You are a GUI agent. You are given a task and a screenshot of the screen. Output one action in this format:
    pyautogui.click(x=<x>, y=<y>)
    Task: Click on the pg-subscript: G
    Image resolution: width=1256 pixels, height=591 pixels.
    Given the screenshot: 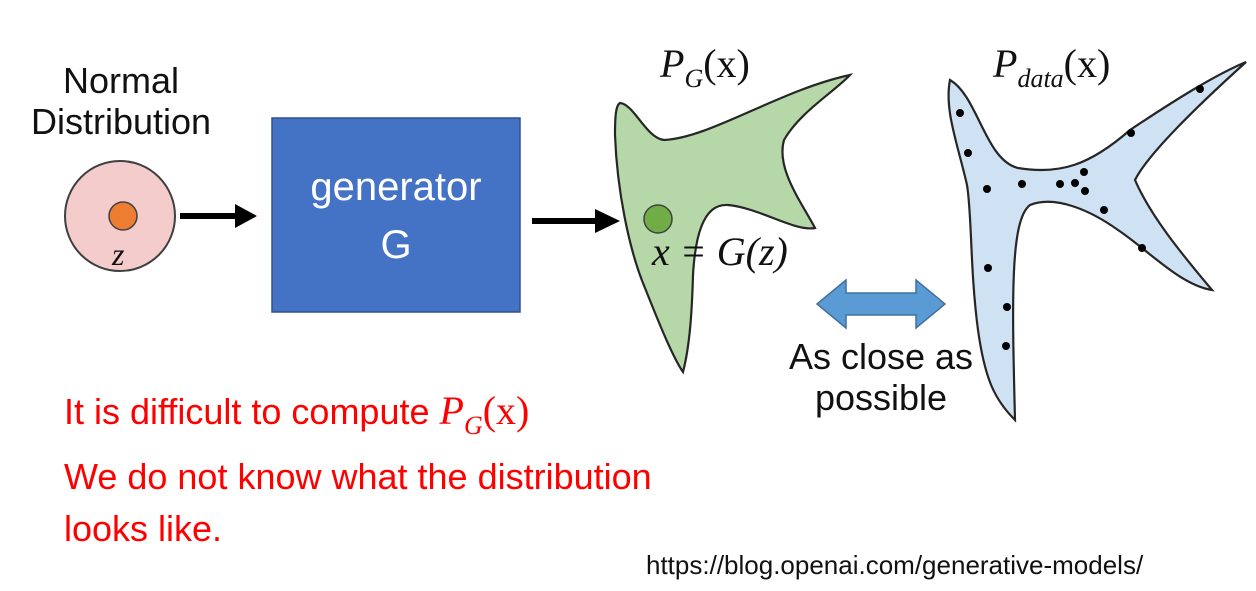 What is the action you would take?
    pyautogui.click(x=694, y=78)
    